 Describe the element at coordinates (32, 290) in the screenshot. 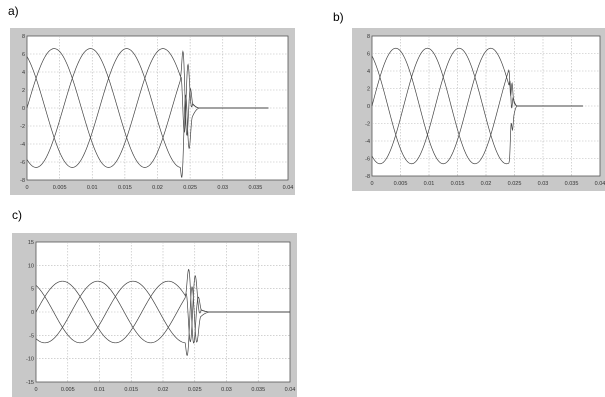

I see `y-tick-label: 5` at that location.